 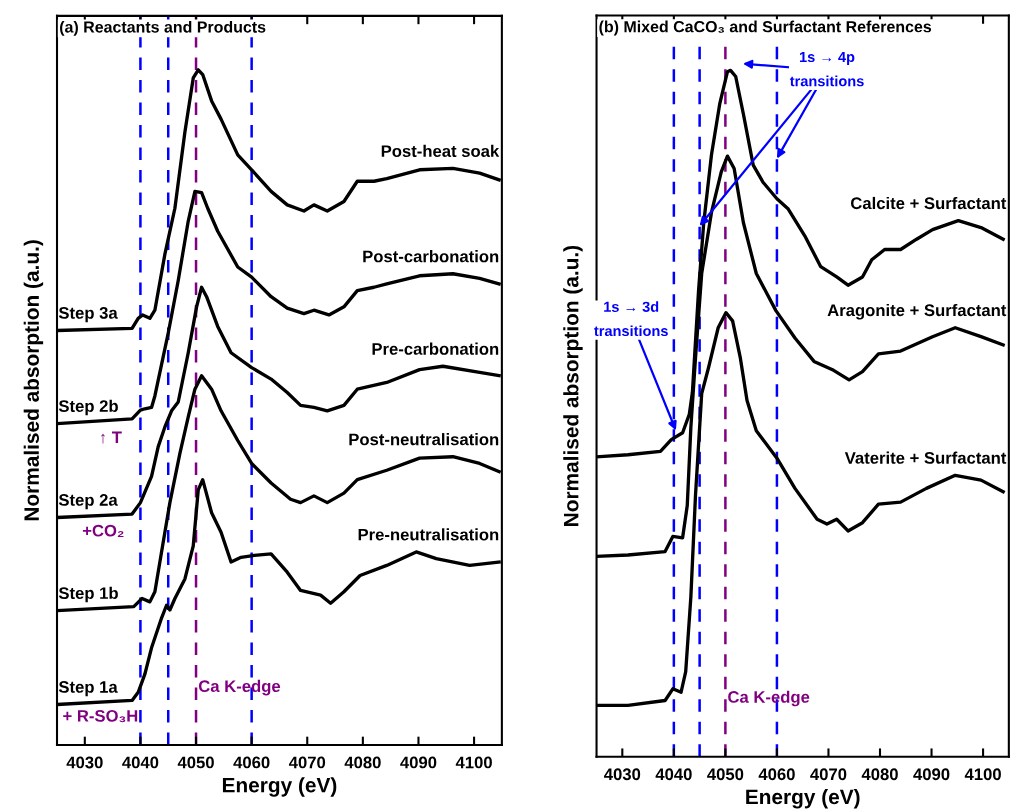 I want to click on annotation: + R-SO₃H, so click(x=100, y=716).